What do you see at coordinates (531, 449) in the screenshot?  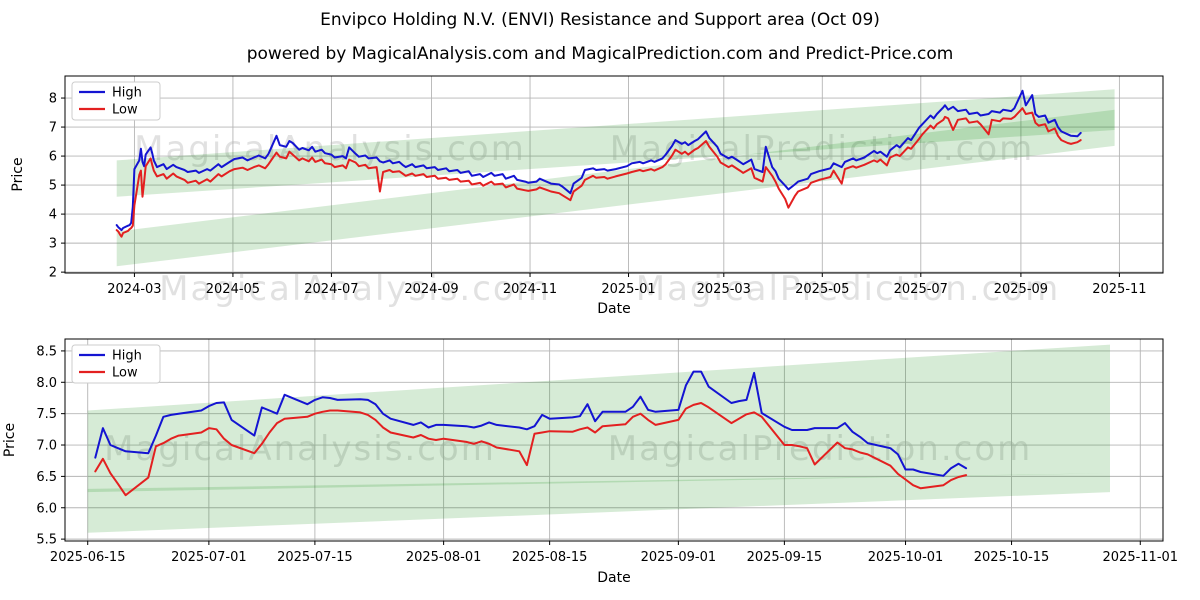 I see `low-line` at bounding box center [531, 449].